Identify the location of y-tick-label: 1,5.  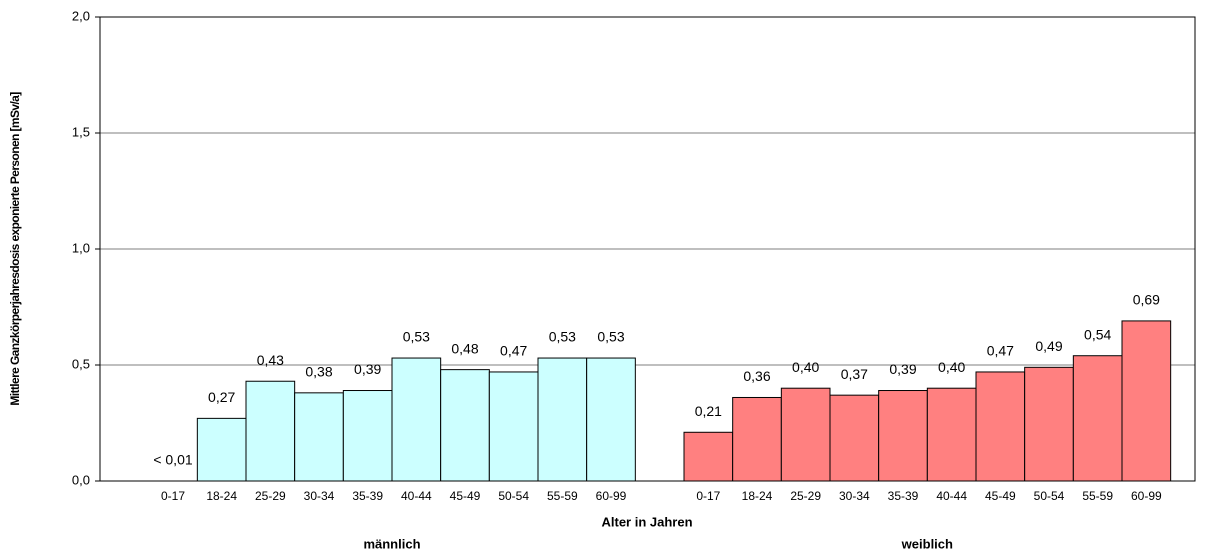
(81, 131).